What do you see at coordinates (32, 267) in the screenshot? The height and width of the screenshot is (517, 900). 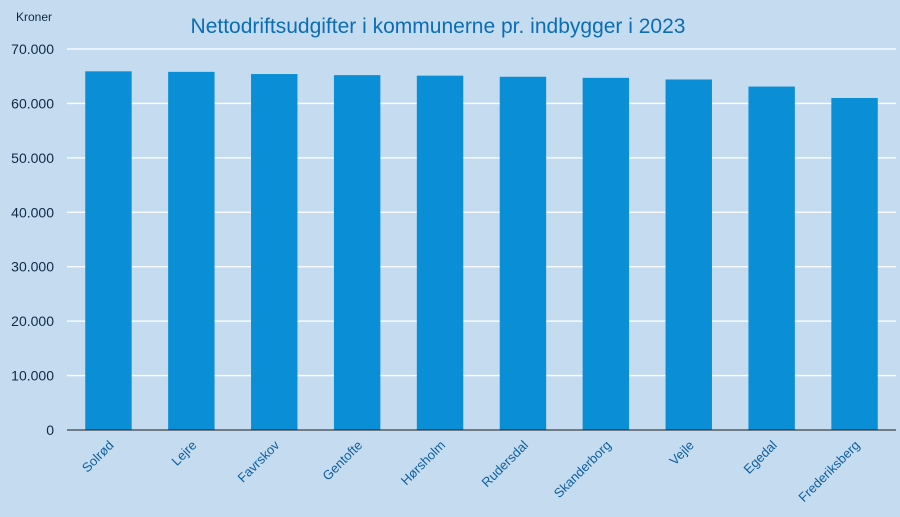 I see `y-tick-label: 30.000` at bounding box center [32, 267].